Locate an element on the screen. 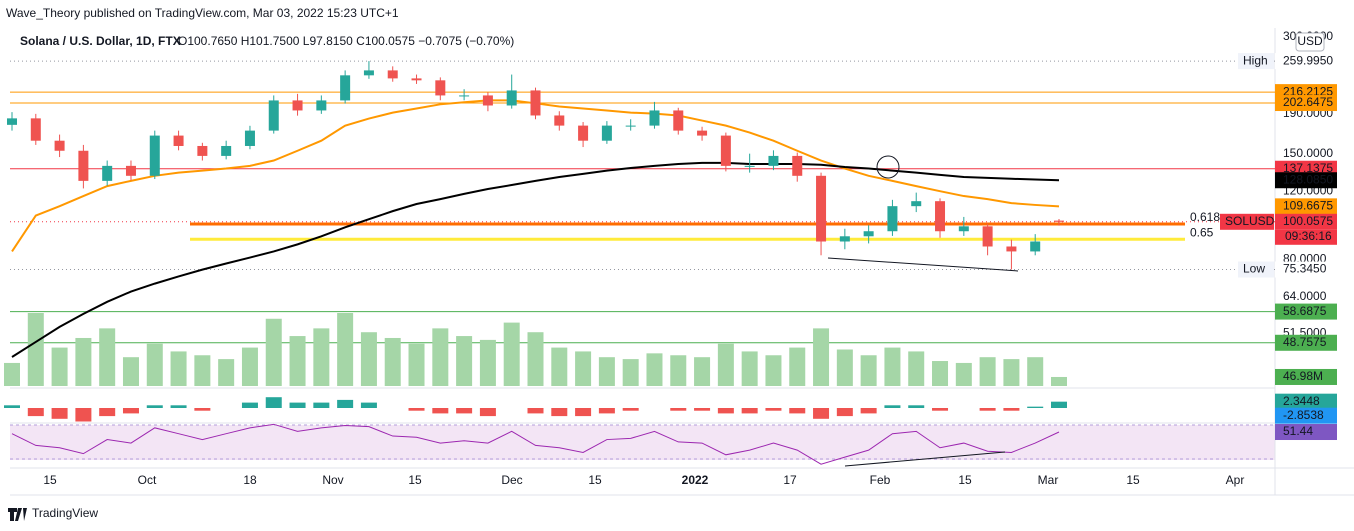 Image resolution: width=1354 pixels, height=531 pixels. x-tick-label: Mar is located at coordinates (1048, 480).